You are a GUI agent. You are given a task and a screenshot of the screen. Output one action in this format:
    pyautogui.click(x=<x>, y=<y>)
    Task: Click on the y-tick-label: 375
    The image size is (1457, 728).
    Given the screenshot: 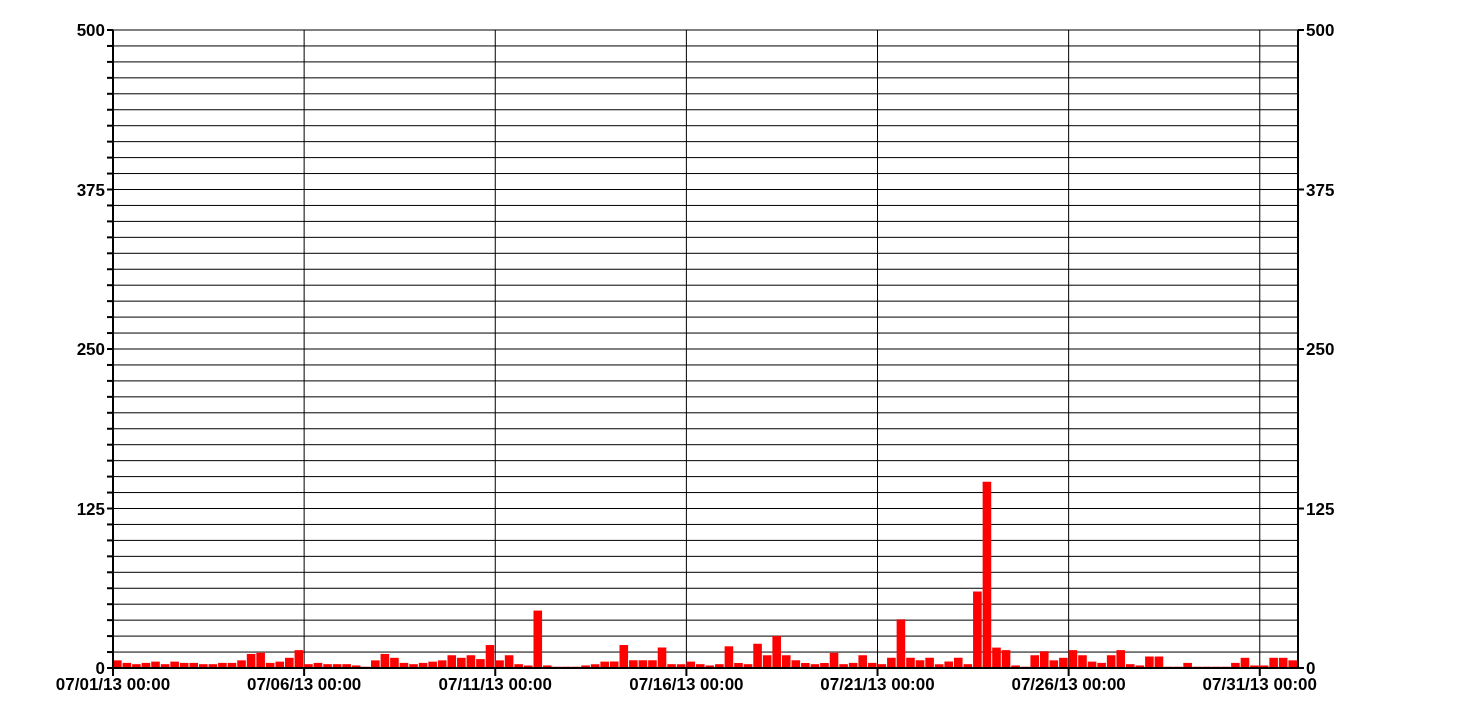 What is the action you would take?
    pyautogui.click(x=90, y=190)
    